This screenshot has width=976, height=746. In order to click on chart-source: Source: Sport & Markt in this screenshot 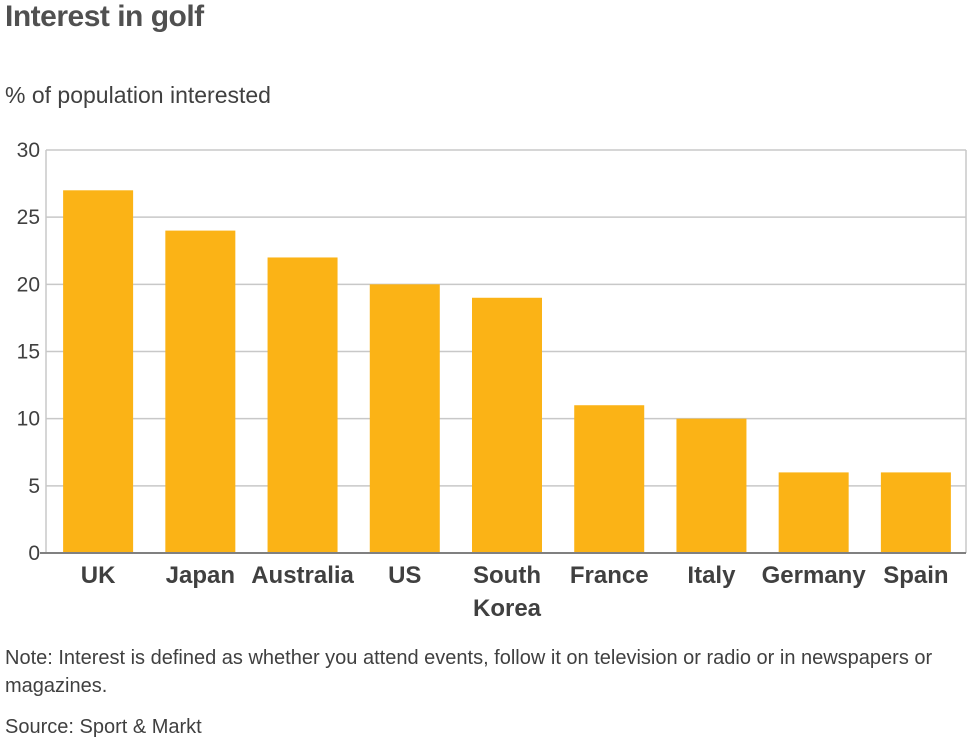, I will do `click(103, 727)`.